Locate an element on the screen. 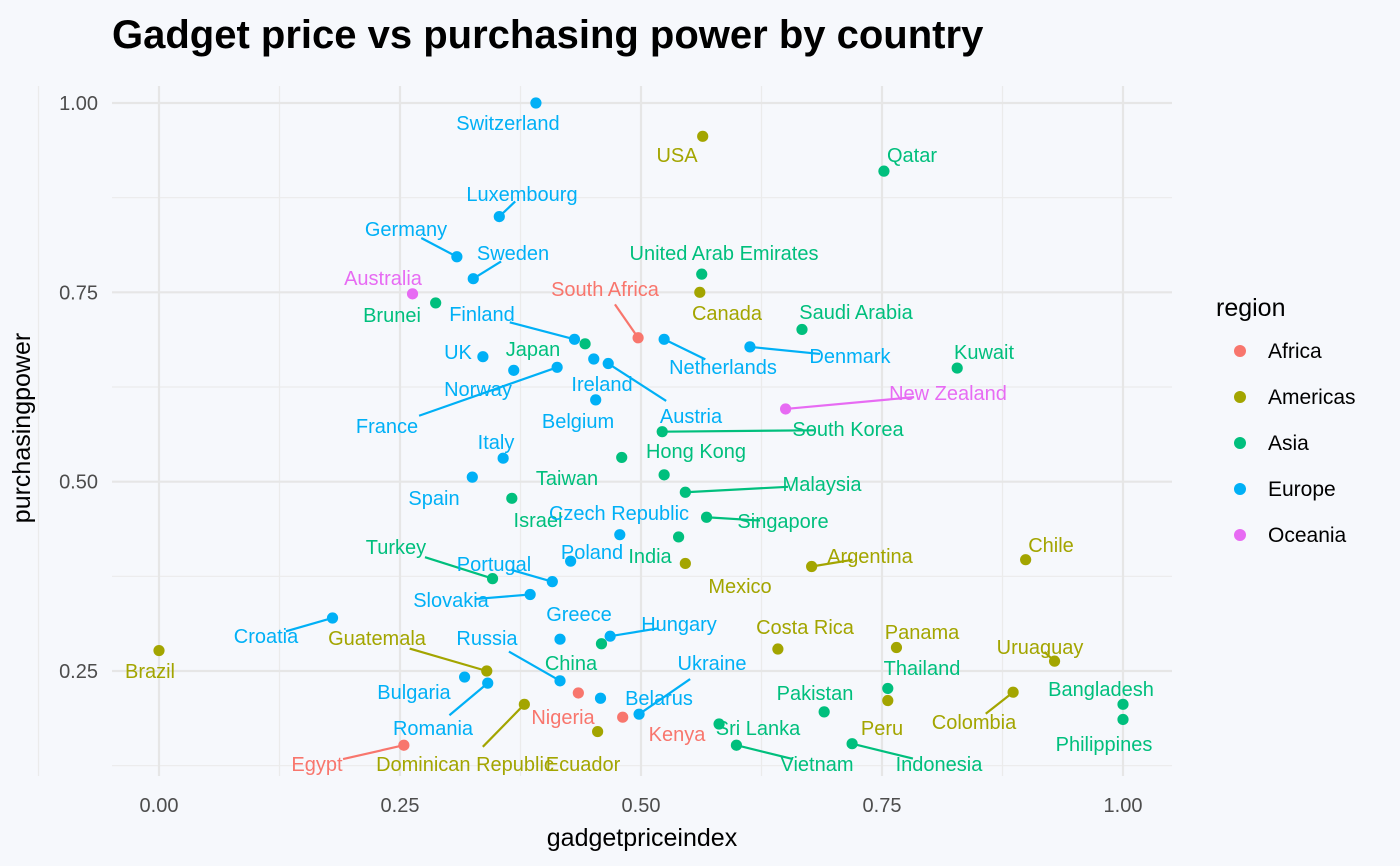 The width and height of the screenshot is (1400, 866). point-label: Israel is located at coordinates (538, 521).